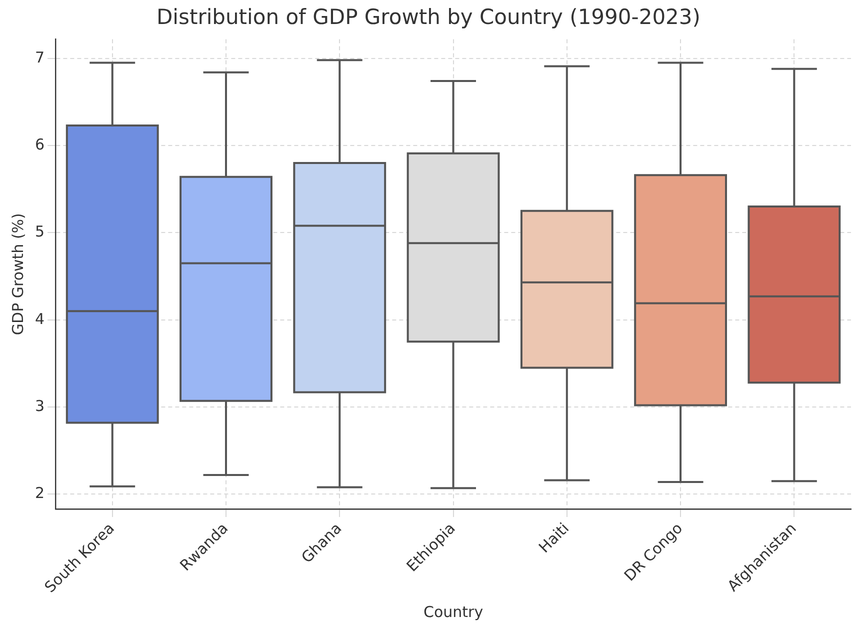  I want to click on y-axis-title: GDP Growth (%), so click(17, 274).